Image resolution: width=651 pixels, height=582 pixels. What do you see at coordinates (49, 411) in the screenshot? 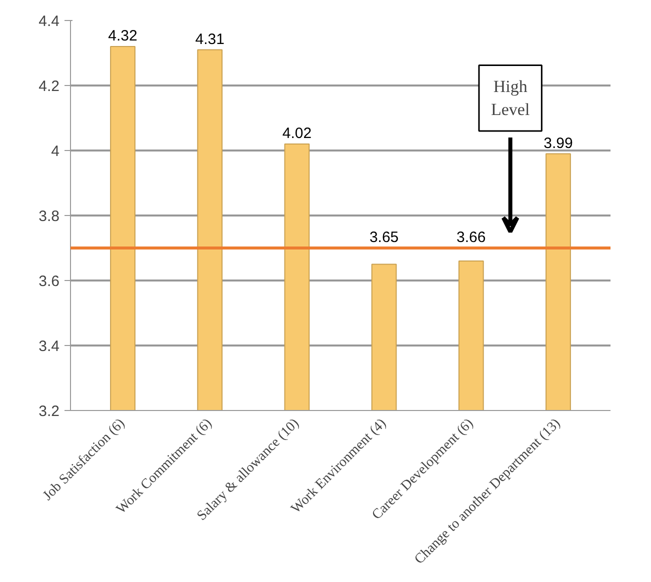
I see `y-tick-label: 3.2` at bounding box center [49, 411].